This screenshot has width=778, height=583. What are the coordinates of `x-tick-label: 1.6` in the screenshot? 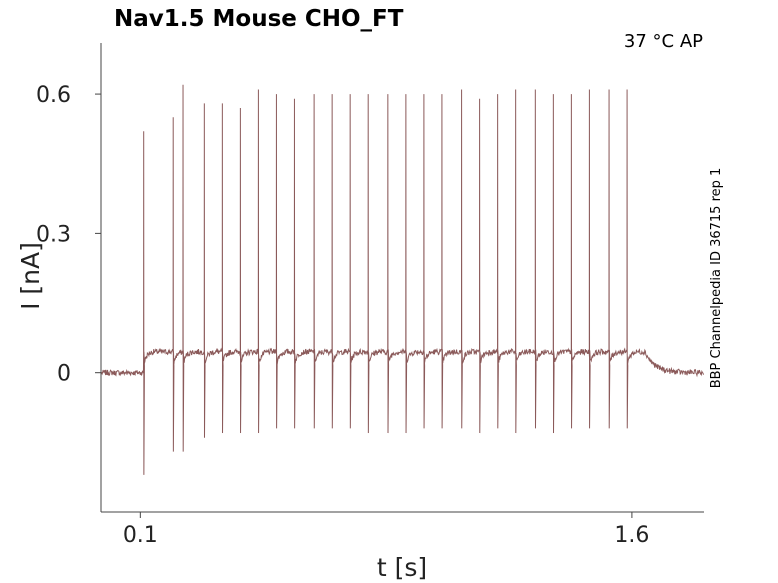 It's located at (631, 535).